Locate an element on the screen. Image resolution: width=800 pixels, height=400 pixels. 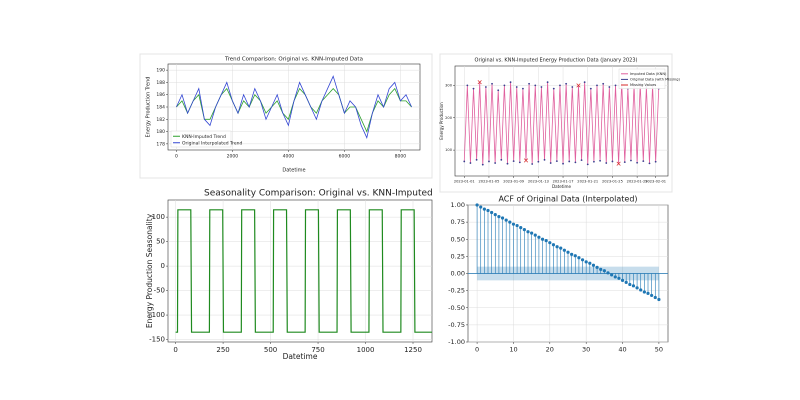
legend-label: Original Interpolated Trend is located at coordinates (212, 143).